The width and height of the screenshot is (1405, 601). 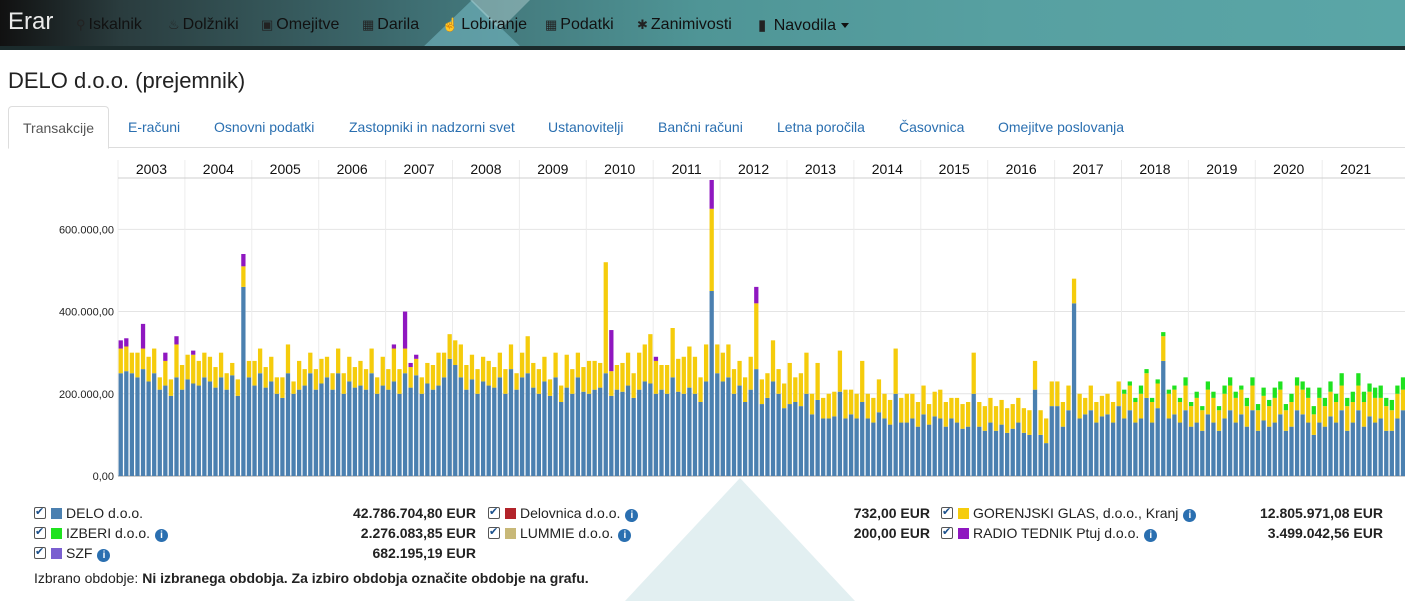 I want to click on bar-radio-tednik, so click(x=756, y=295).